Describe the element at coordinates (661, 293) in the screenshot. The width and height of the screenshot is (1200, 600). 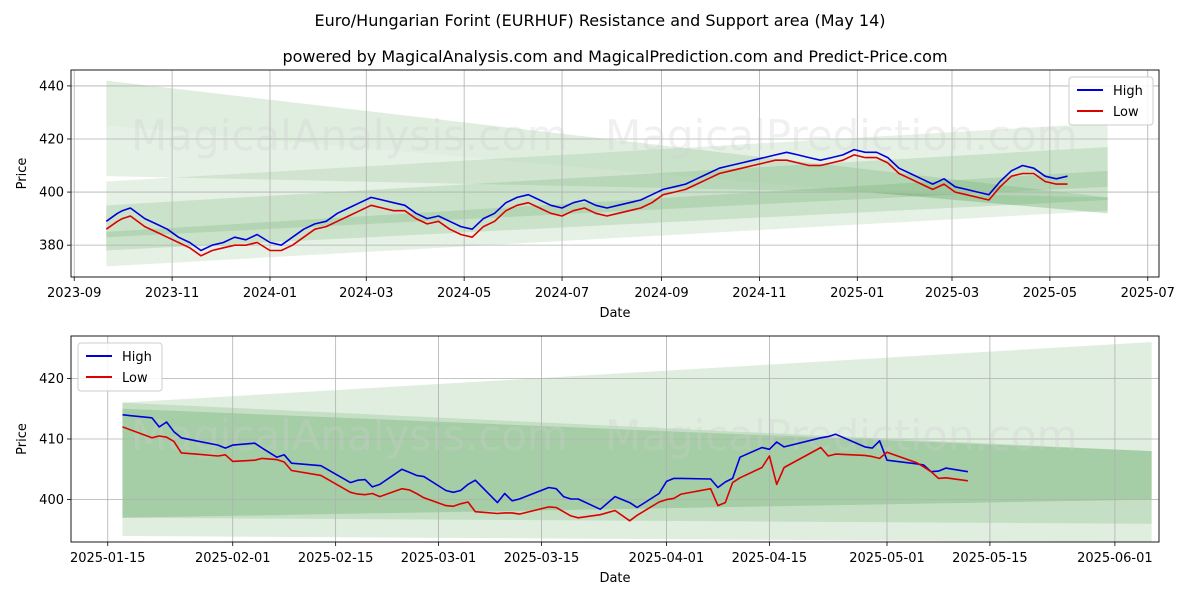
I see `x-tick-label: 2024-09` at that location.